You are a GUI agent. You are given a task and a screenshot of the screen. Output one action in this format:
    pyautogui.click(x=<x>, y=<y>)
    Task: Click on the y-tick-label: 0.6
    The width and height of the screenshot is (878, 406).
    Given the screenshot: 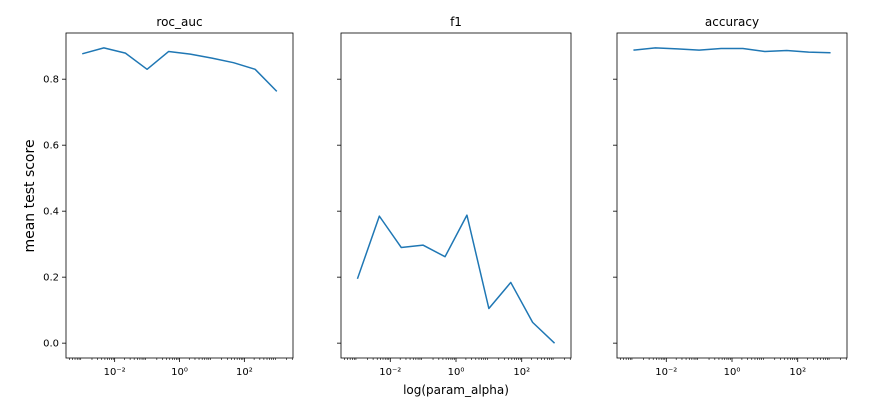 What is the action you would take?
    pyautogui.click(x=51, y=146)
    